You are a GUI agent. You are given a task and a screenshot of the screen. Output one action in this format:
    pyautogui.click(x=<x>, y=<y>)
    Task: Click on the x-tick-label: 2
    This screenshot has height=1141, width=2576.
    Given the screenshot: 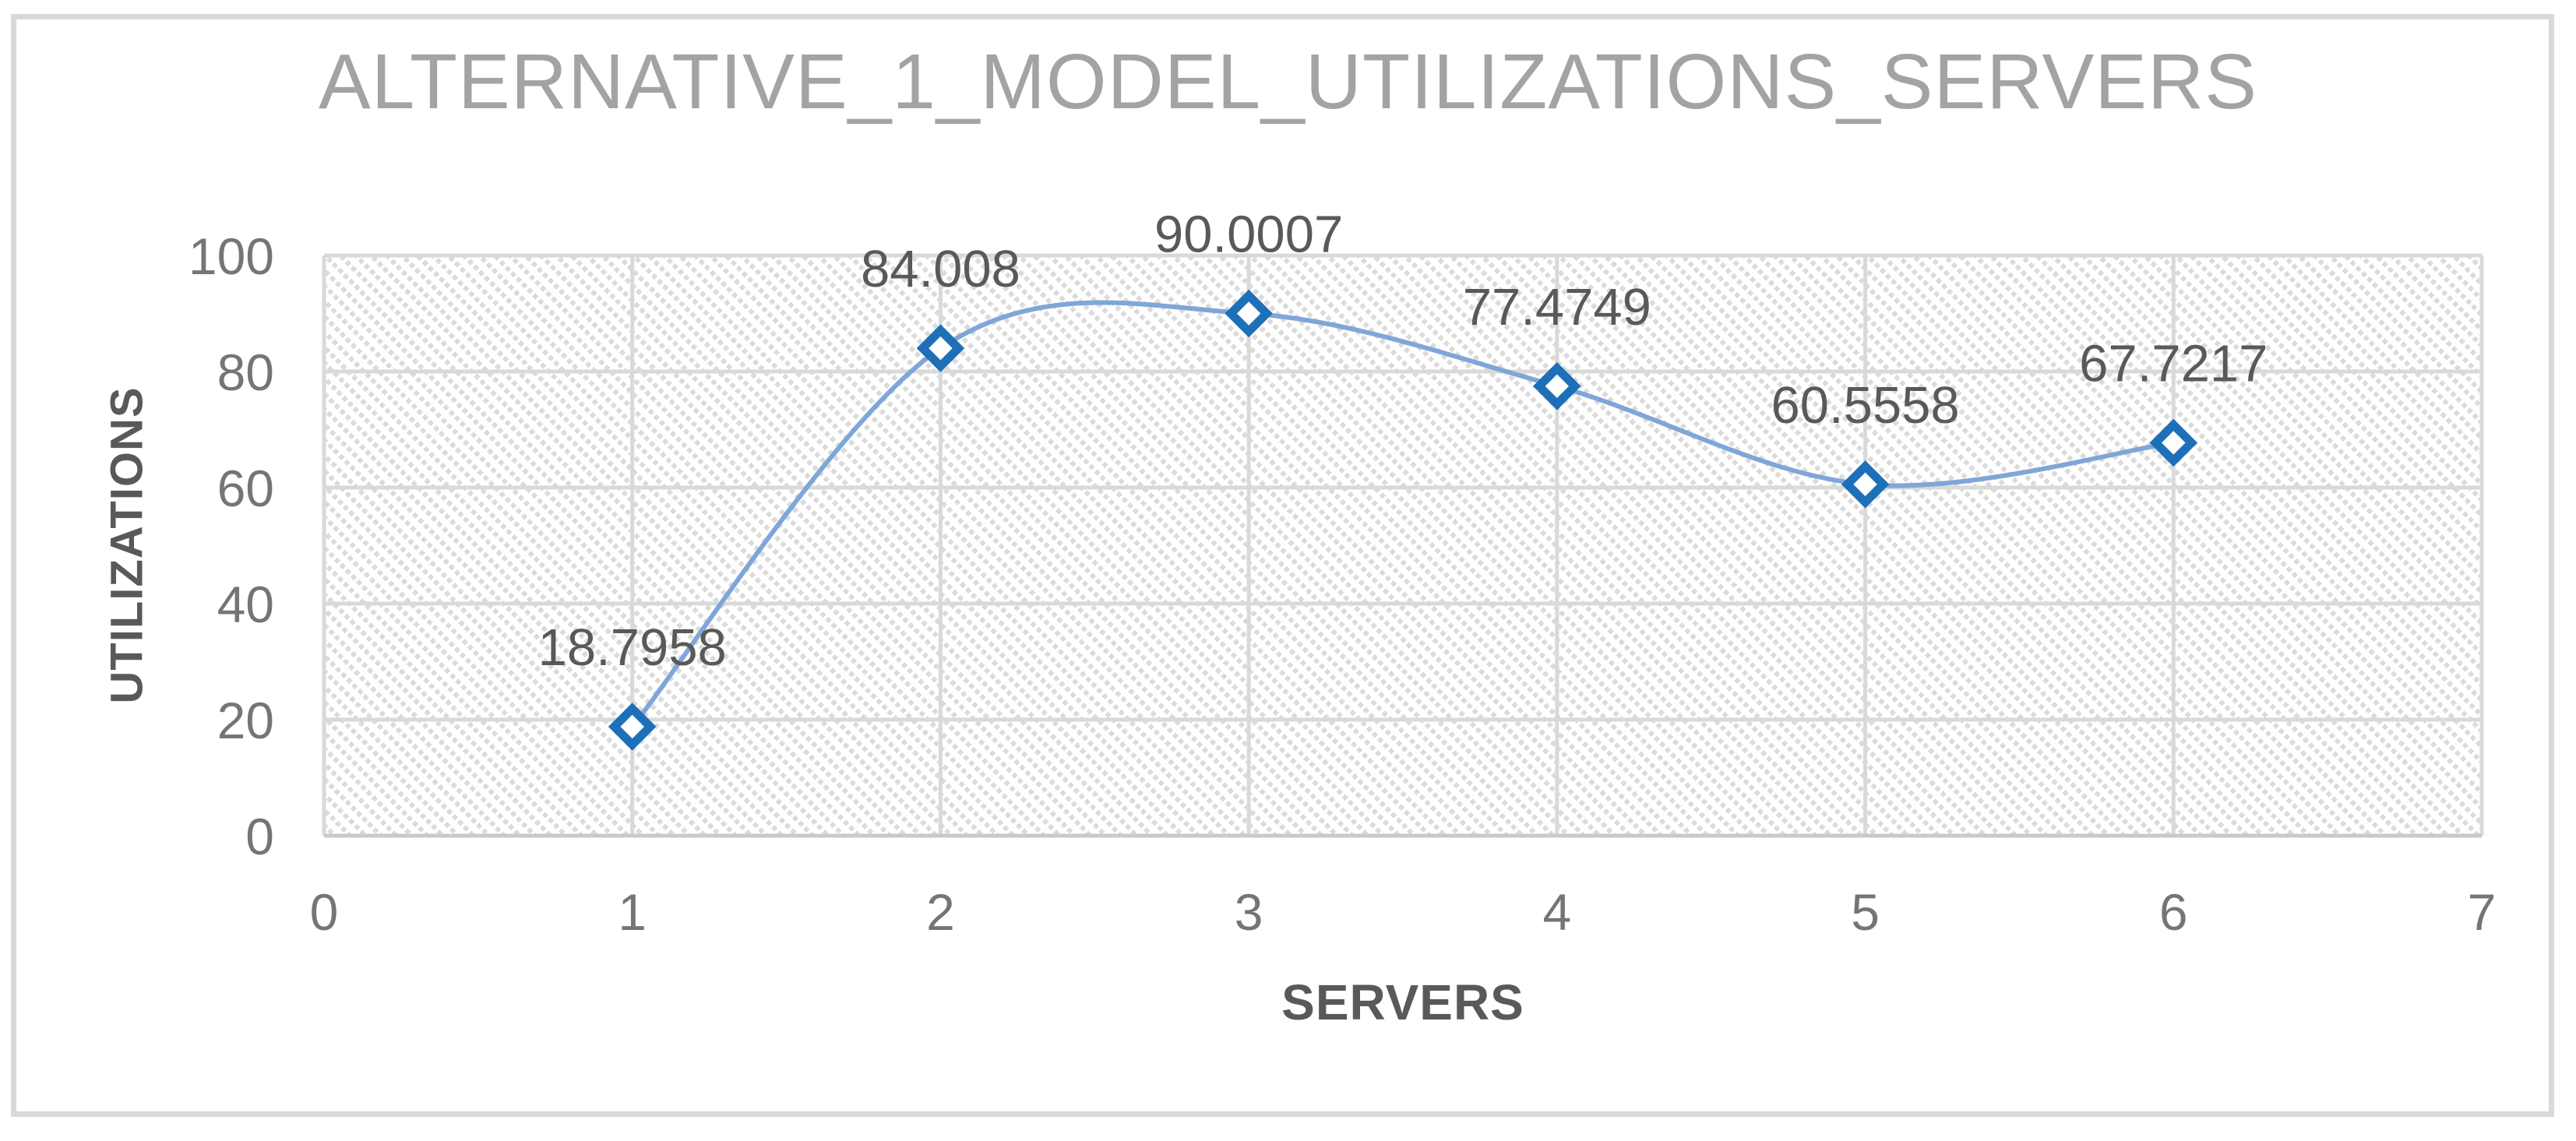 What is the action you would take?
    pyautogui.click(x=940, y=912)
    